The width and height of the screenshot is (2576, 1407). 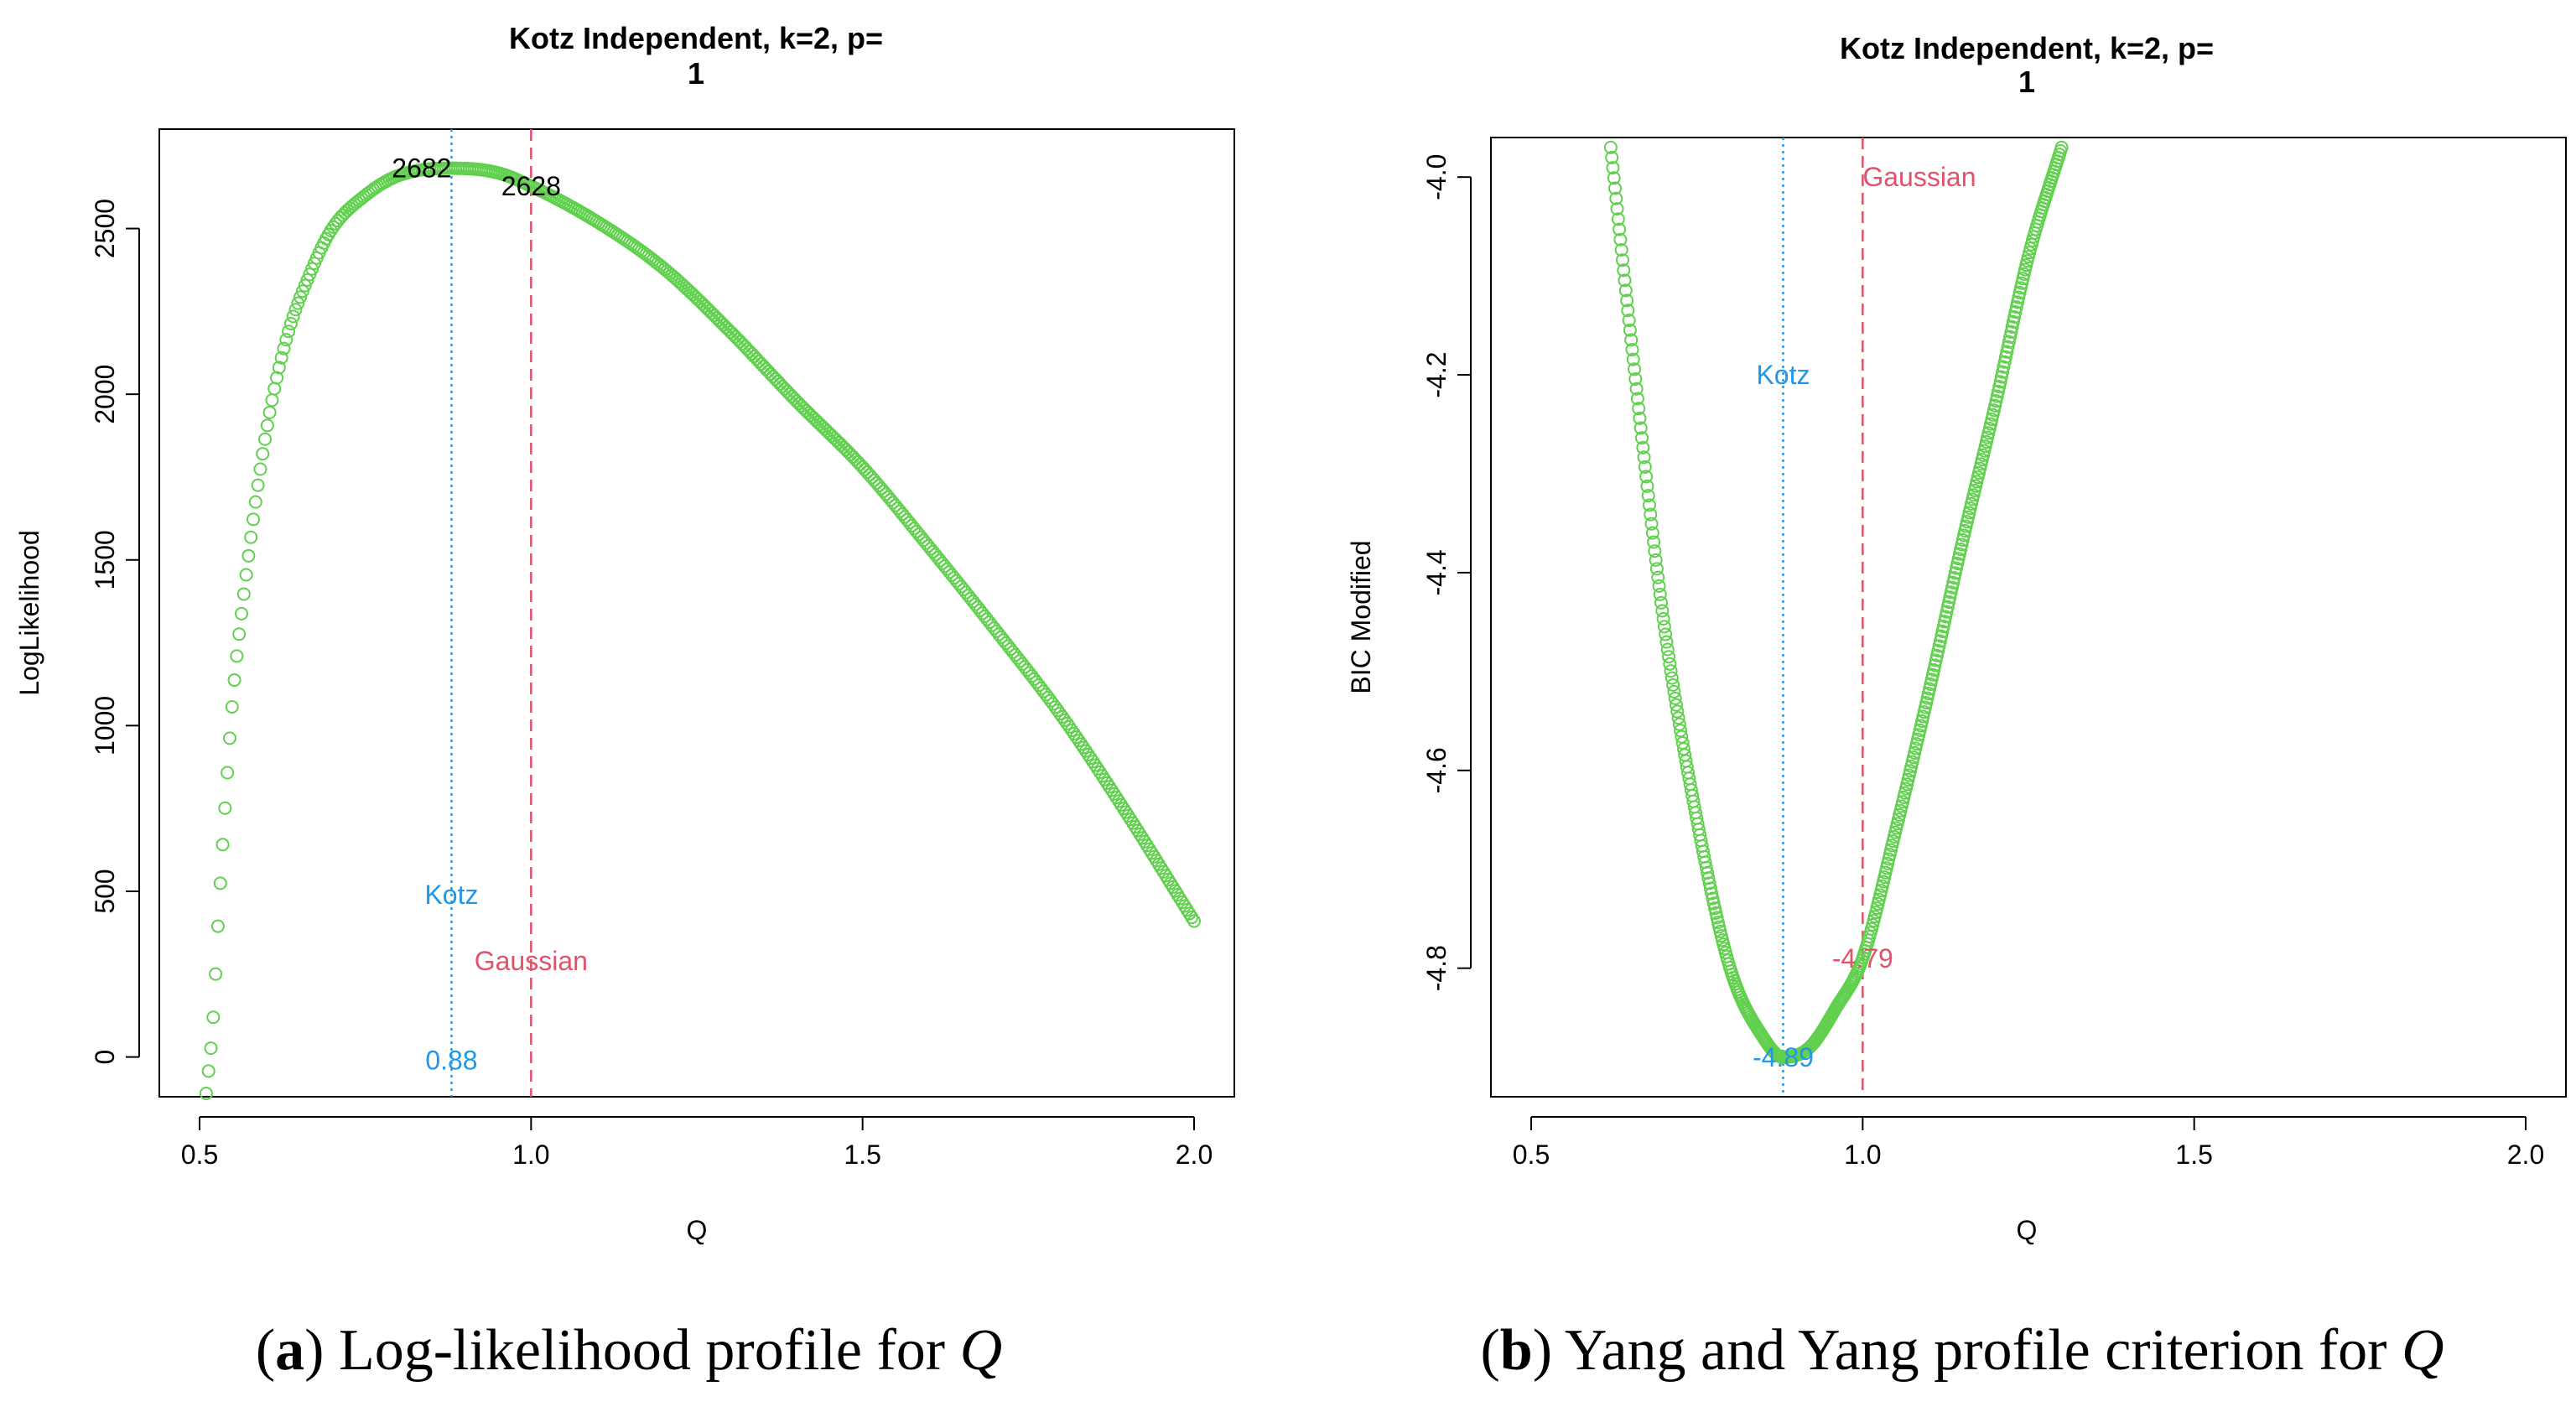 I want to click on y-tick-label: -4.2, so click(x=1436, y=374).